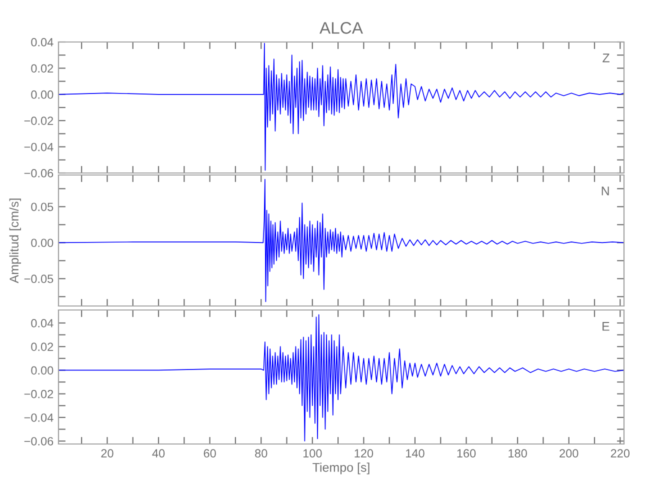 This screenshot has width=650, height=500. What do you see at coordinates (261, 453) in the screenshot?
I see `x-tick-label: 80` at bounding box center [261, 453].